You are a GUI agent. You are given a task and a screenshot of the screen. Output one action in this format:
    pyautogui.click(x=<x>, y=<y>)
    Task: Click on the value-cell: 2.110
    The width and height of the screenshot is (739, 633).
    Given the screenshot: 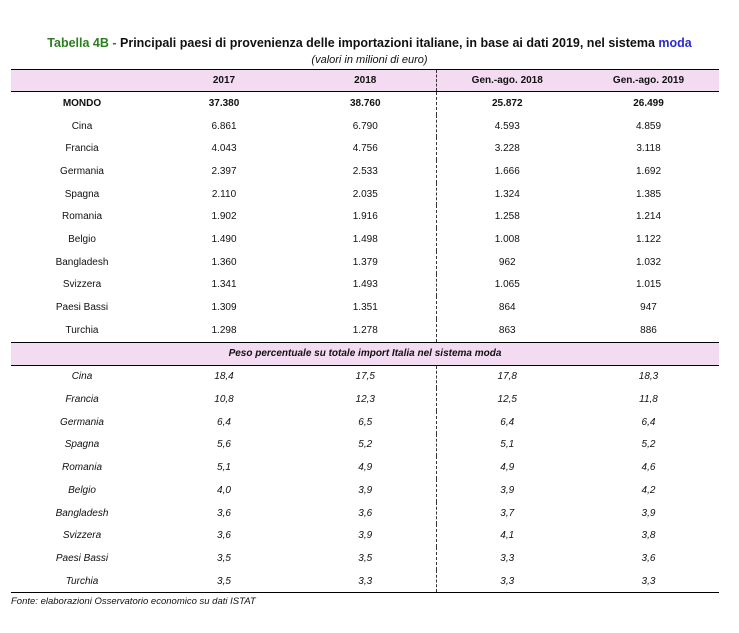 What is the action you would take?
    pyautogui.click(x=224, y=194)
    